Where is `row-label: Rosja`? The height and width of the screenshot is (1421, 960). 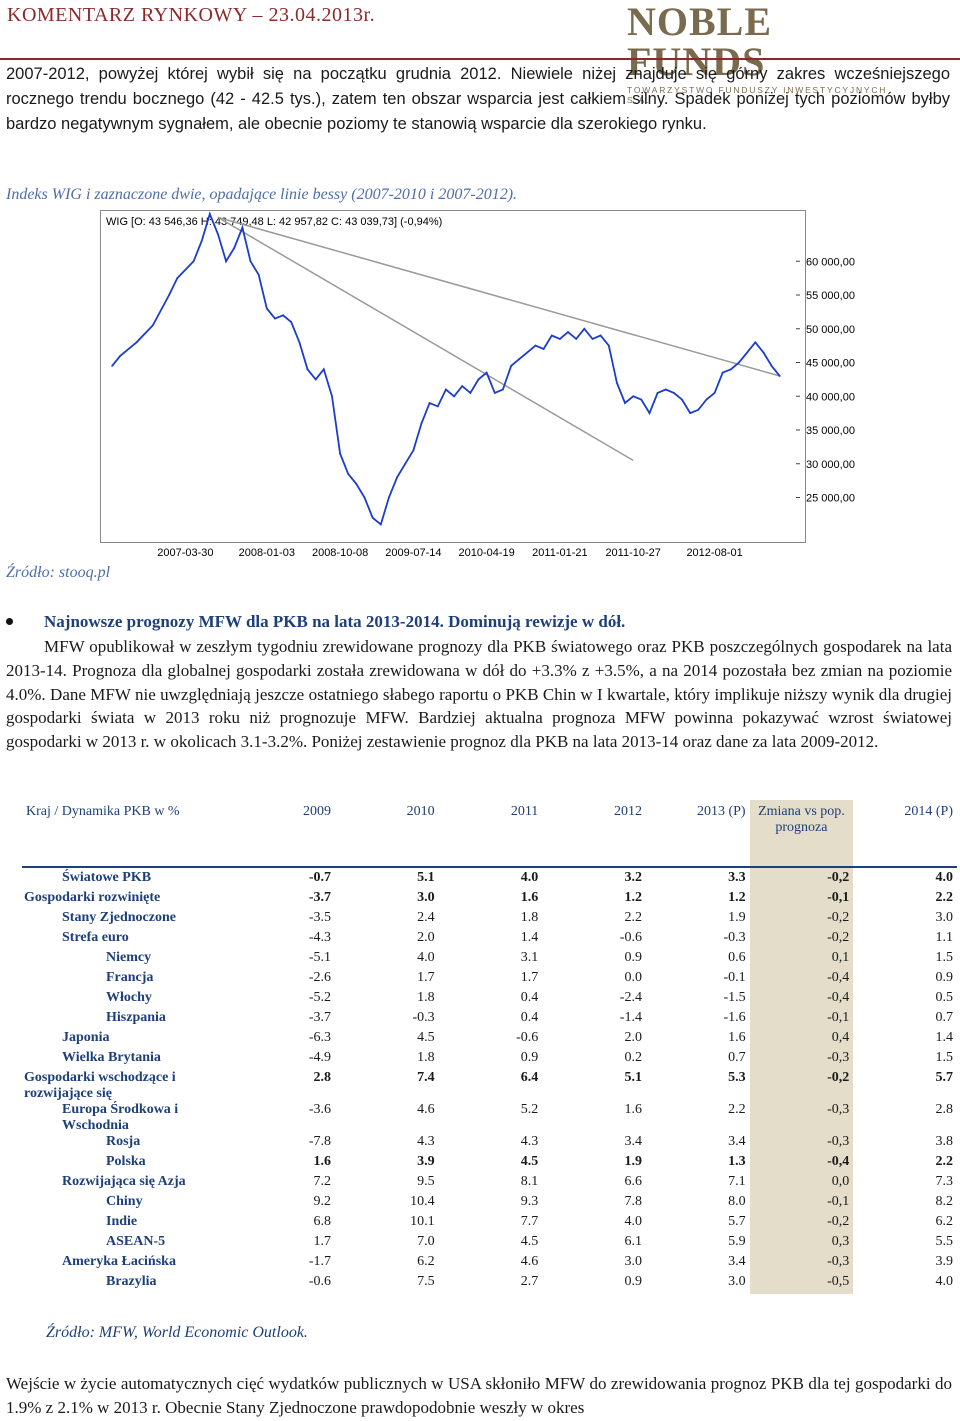
row-label: Rosja is located at coordinates (123, 1141).